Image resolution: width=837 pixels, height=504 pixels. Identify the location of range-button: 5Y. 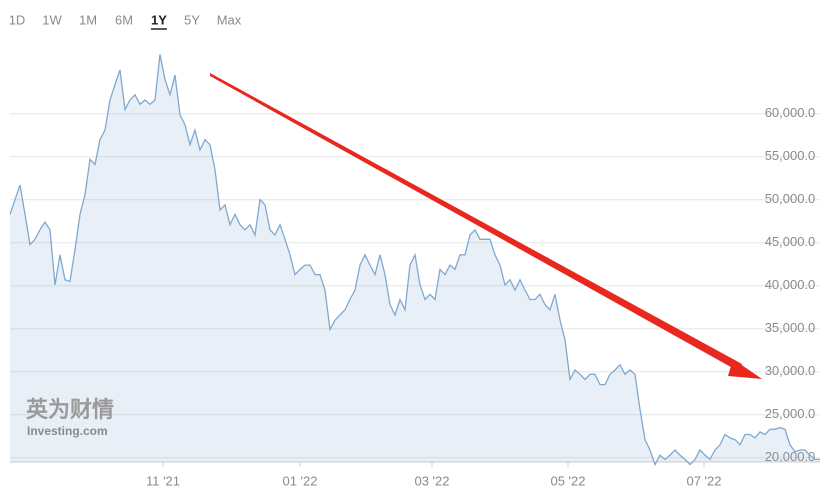
(192, 19).